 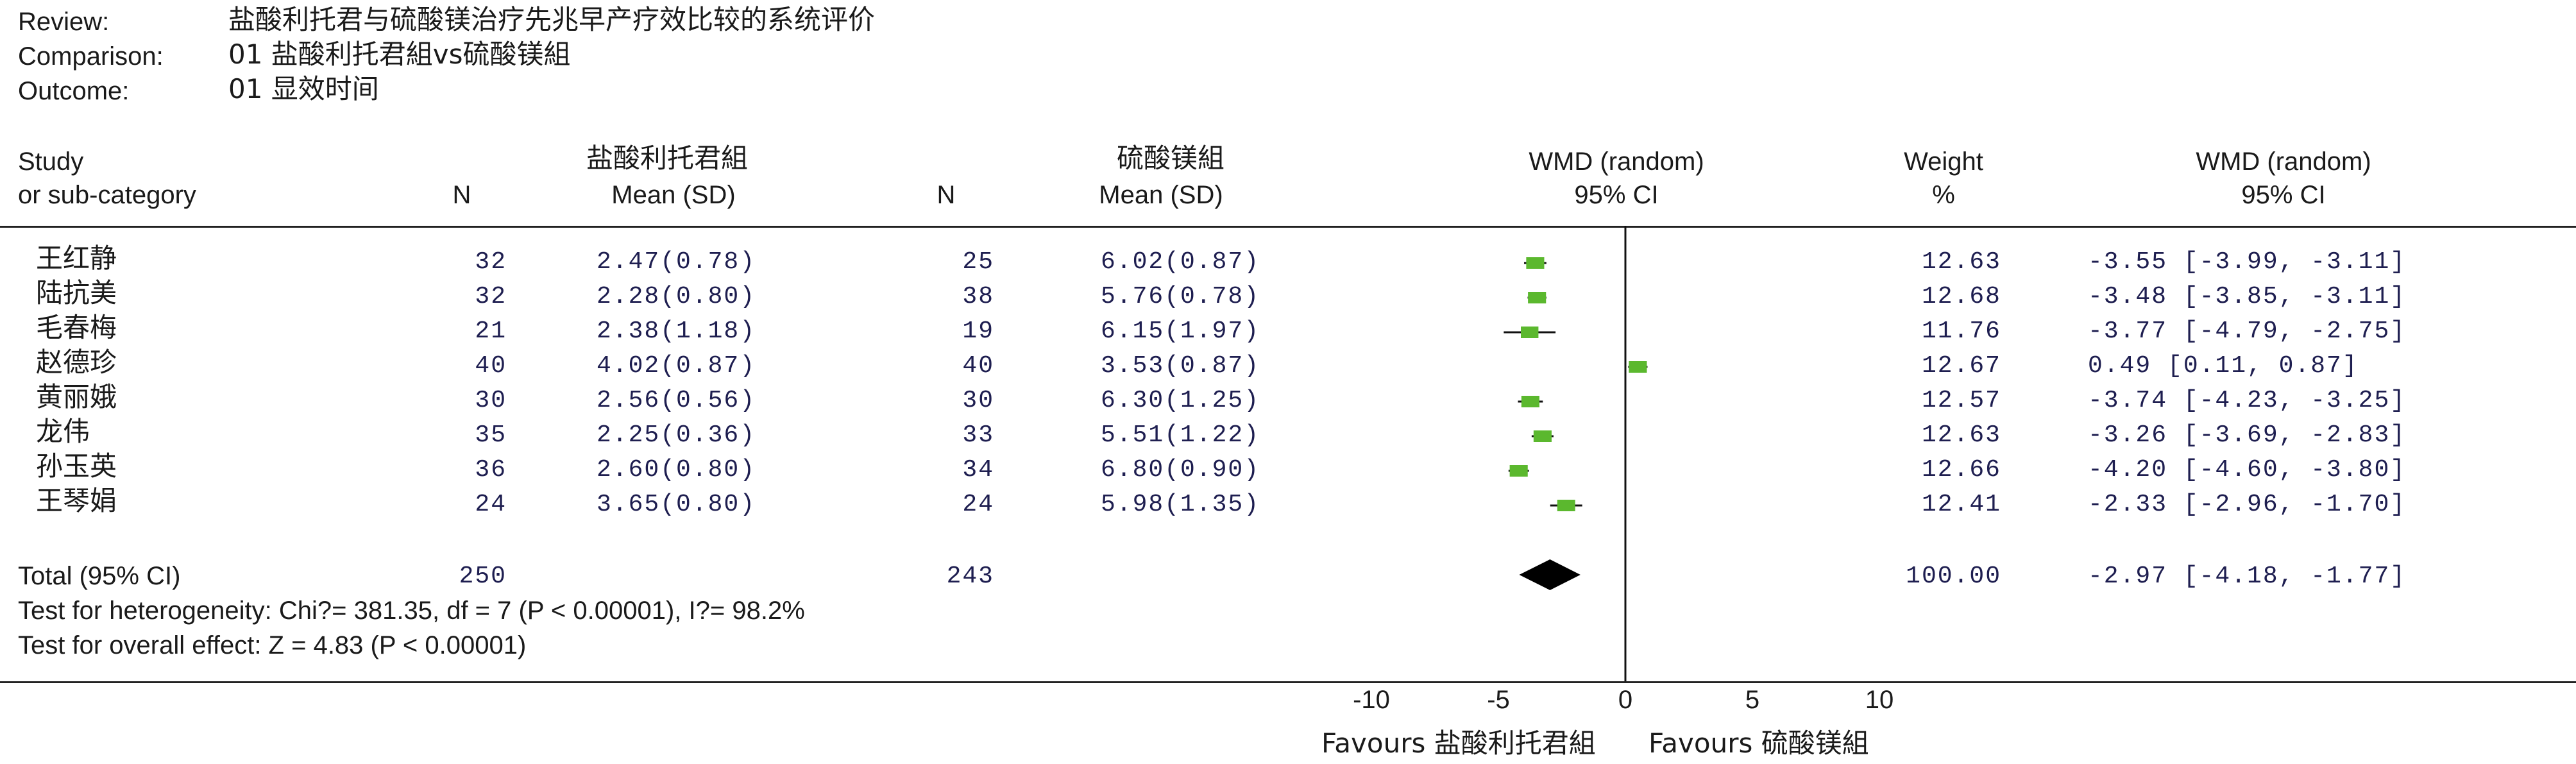 I want to click on weight-value: 12.41, so click(x=1961, y=504).